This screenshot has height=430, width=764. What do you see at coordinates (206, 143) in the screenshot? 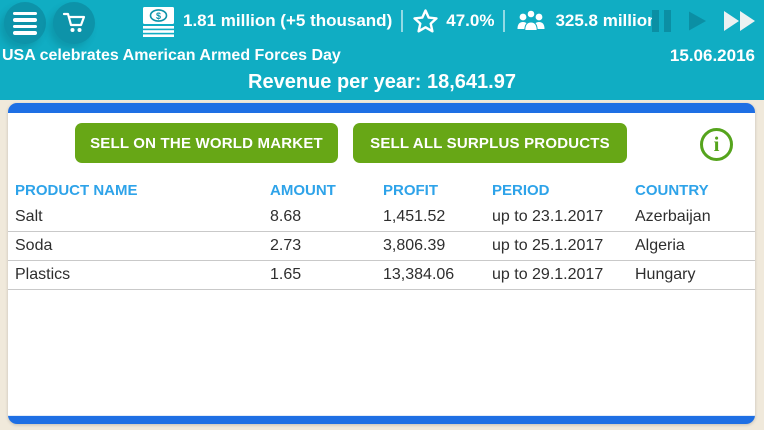
I see `sell-world-market-button: SELL ON THE WORLD MARKET` at bounding box center [206, 143].